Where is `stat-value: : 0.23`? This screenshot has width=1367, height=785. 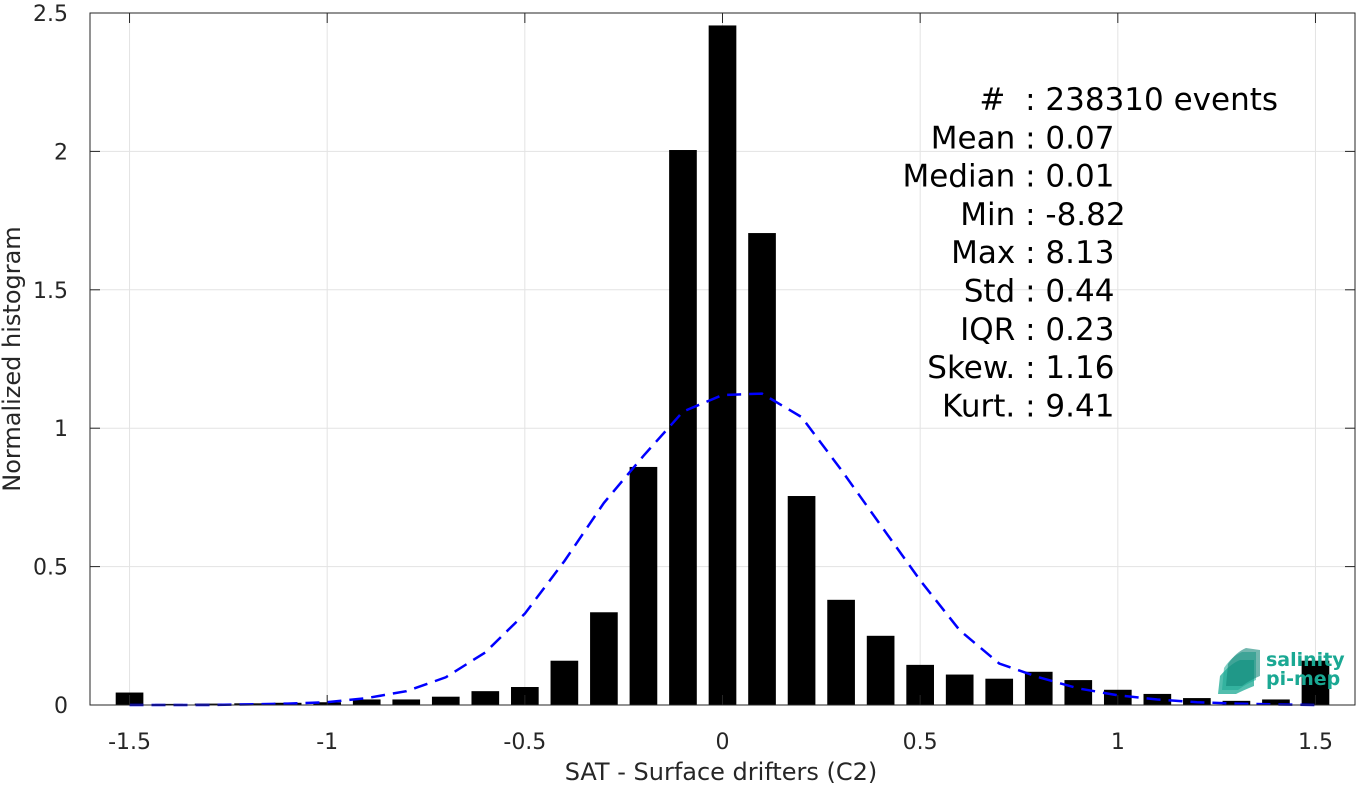 stat-value: : 0.23 is located at coordinates (1069, 330).